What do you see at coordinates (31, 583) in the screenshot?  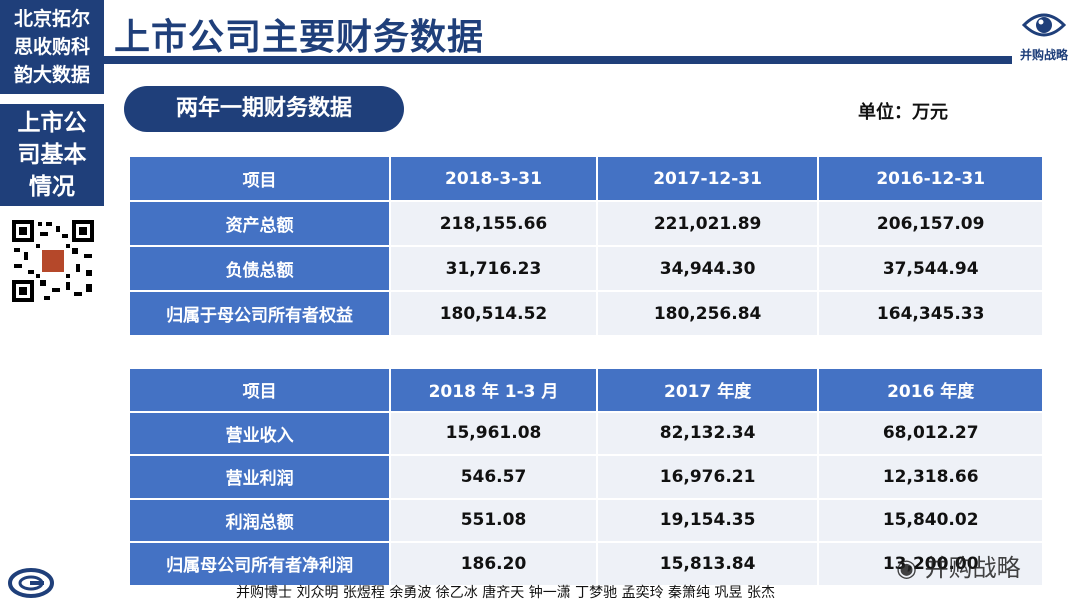 I see `brand-swirl-icon` at bounding box center [31, 583].